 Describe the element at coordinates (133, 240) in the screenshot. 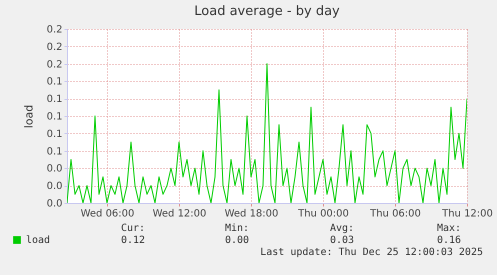

I see `text: 0.12` at that location.